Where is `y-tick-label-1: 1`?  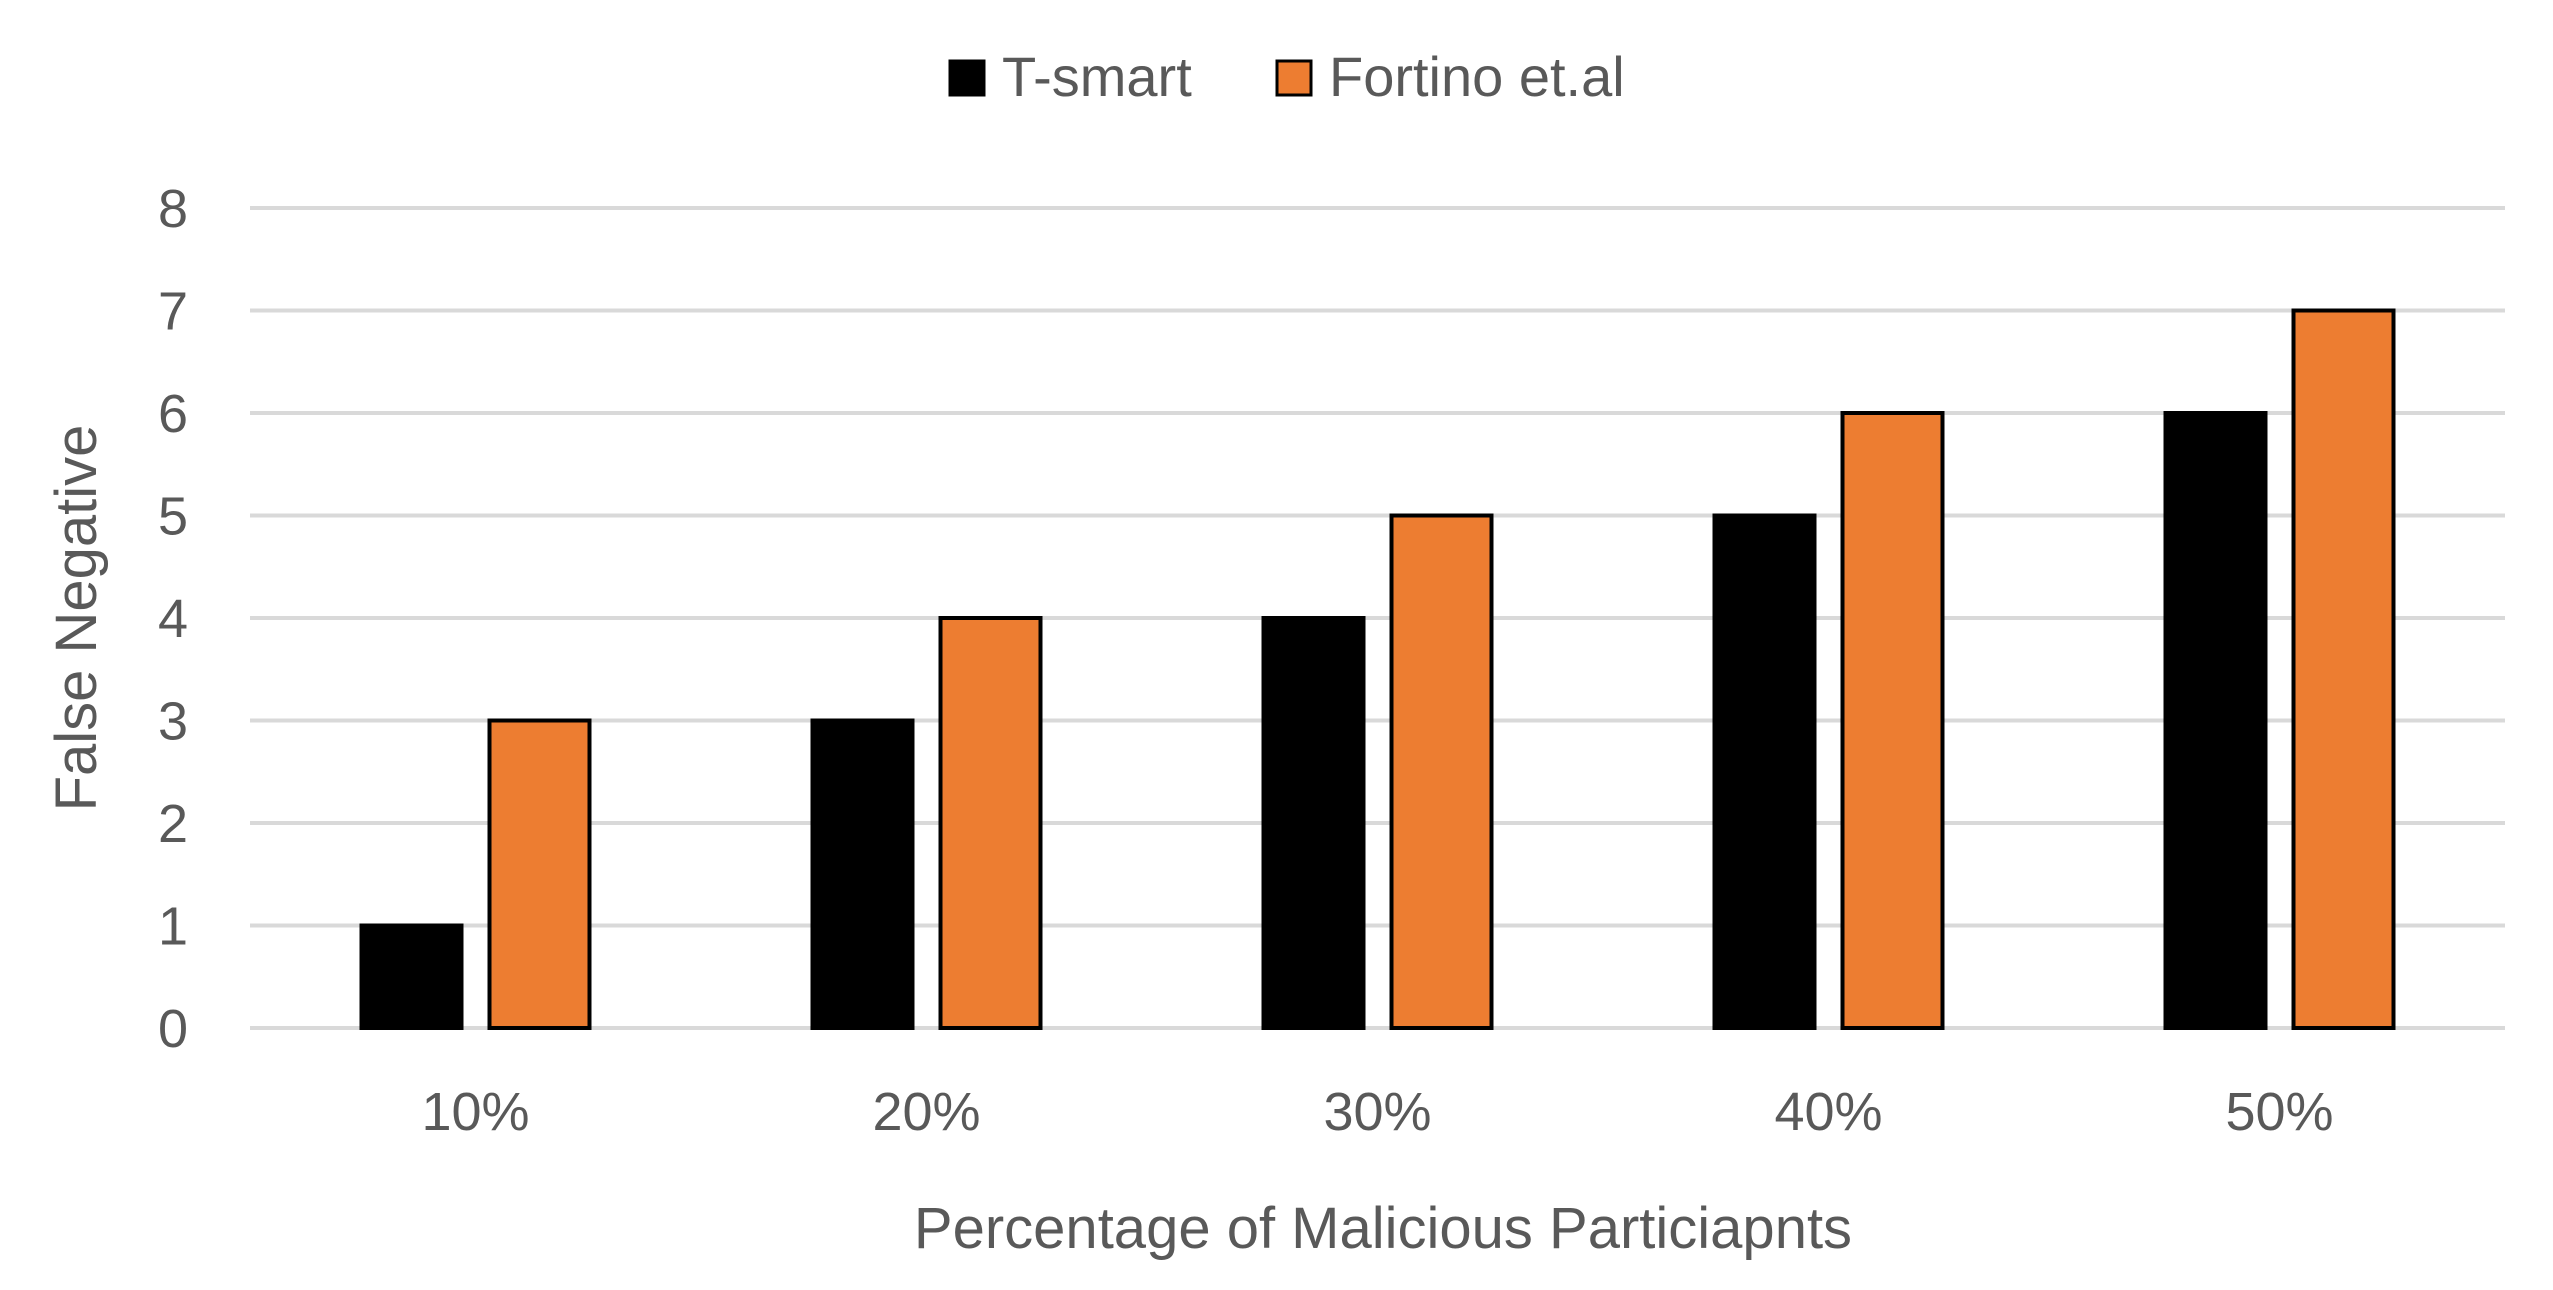
y-tick-label-1: 1 is located at coordinates (173, 927).